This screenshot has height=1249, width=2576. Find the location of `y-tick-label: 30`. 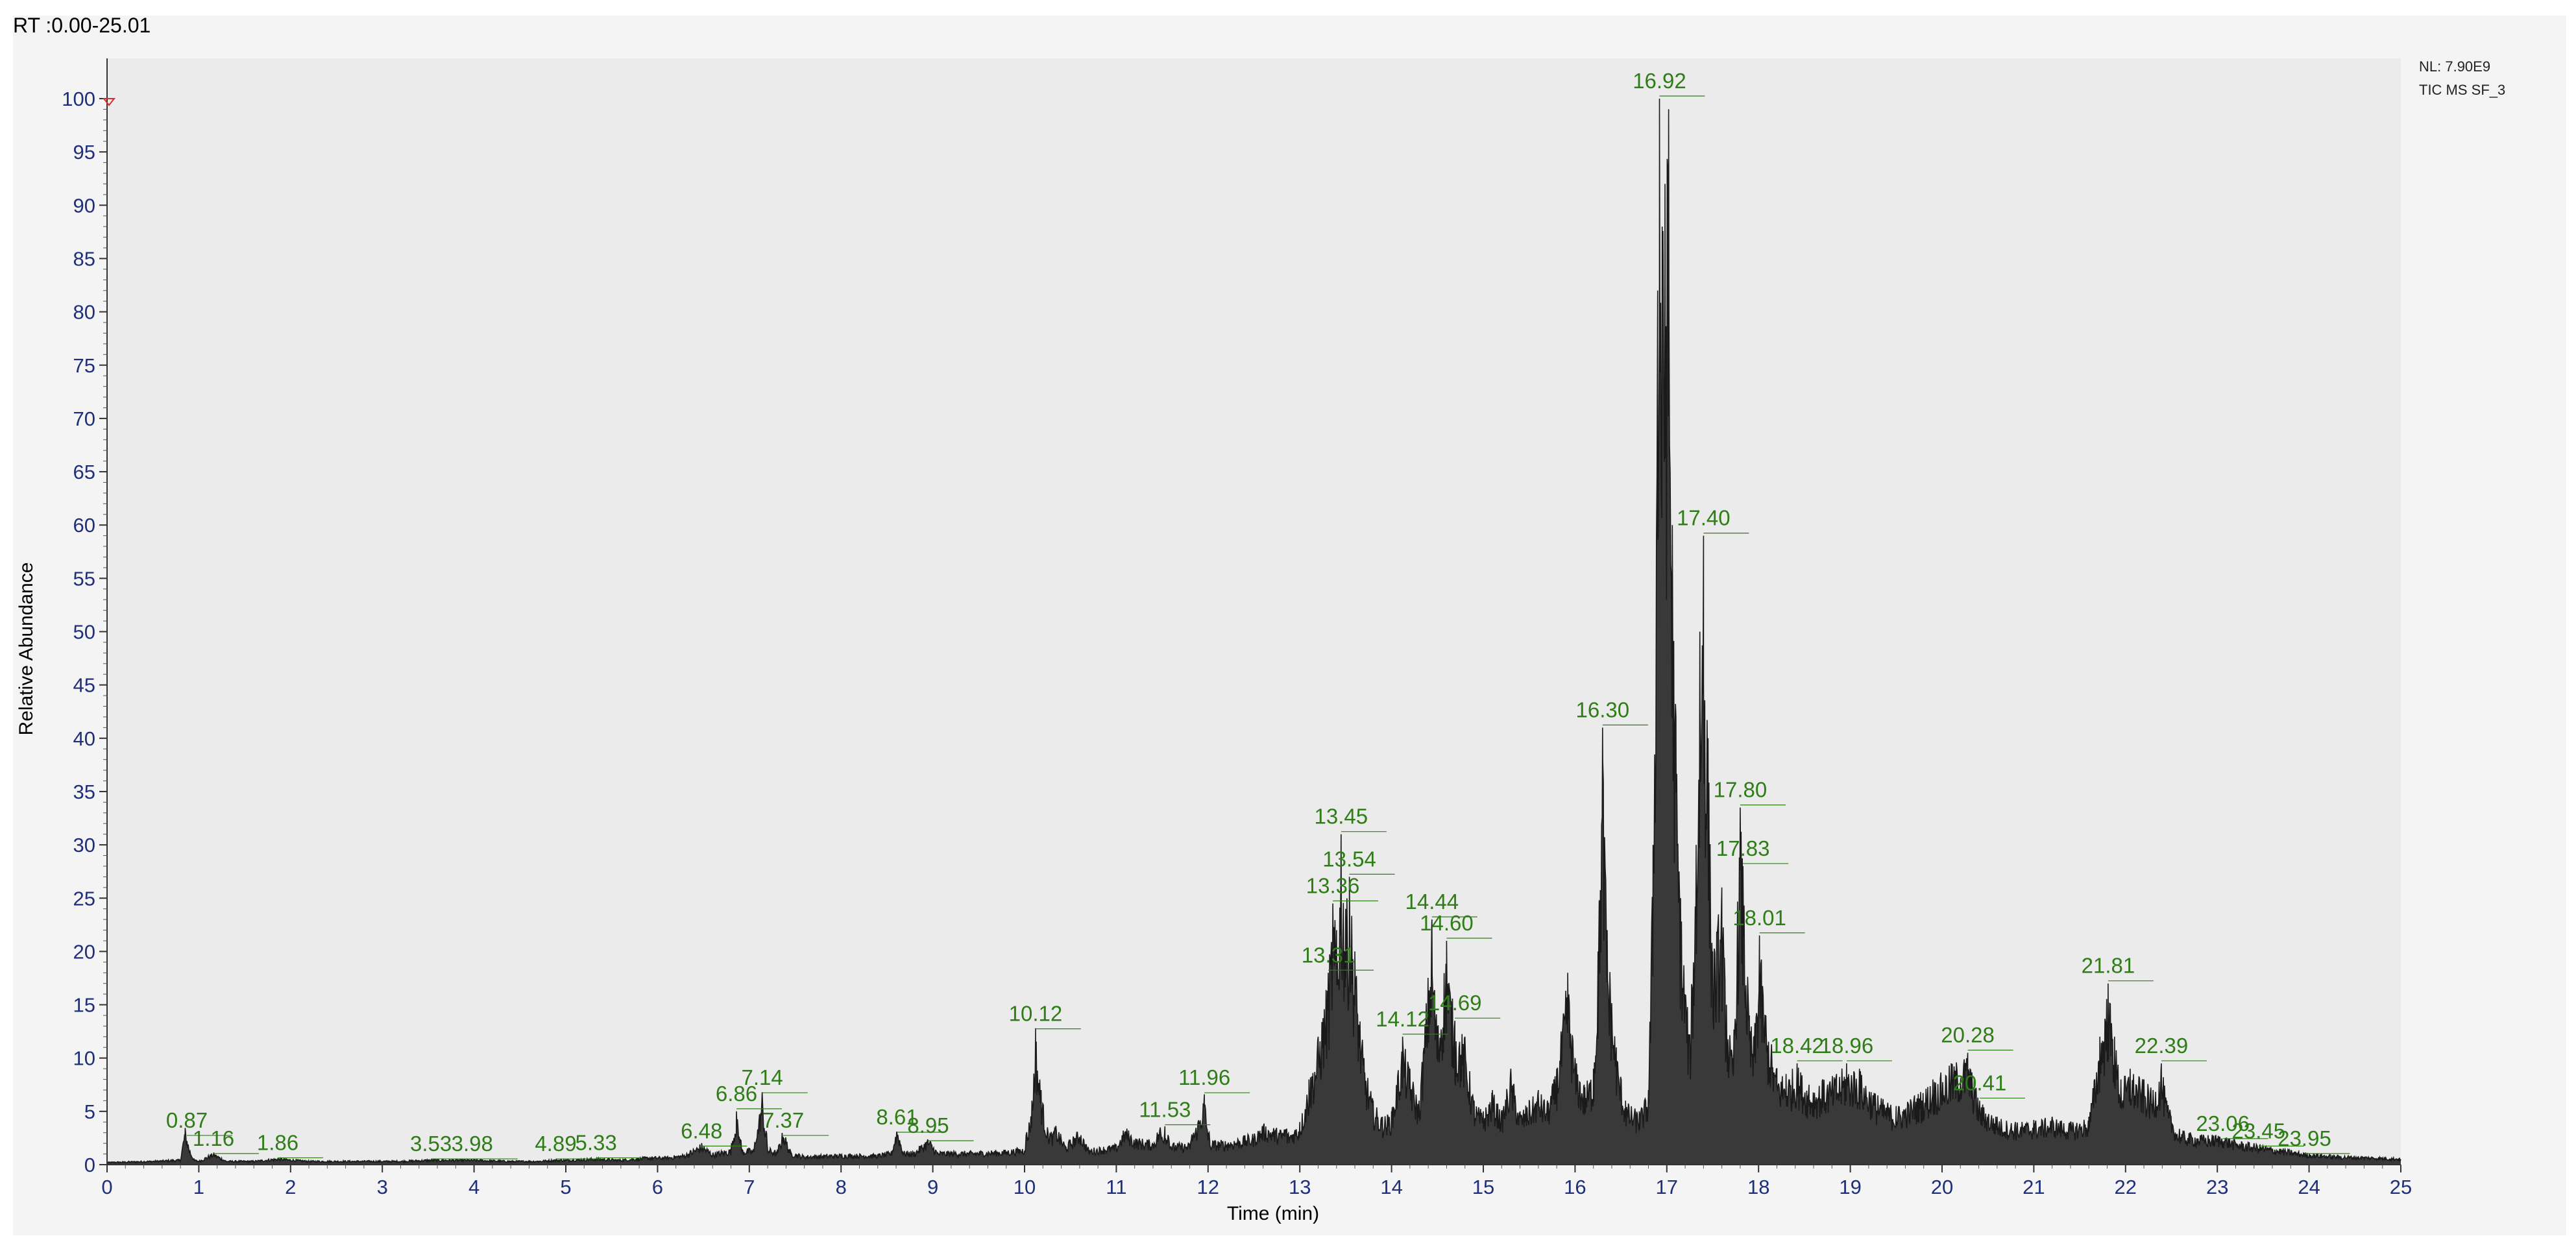

y-tick-label: 30 is located at coordinates (84, 845).